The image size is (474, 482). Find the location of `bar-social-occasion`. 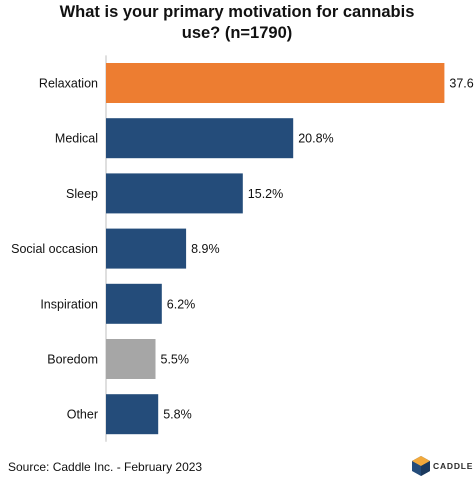

bar-social-occasion is located at coordinates (146, 248).